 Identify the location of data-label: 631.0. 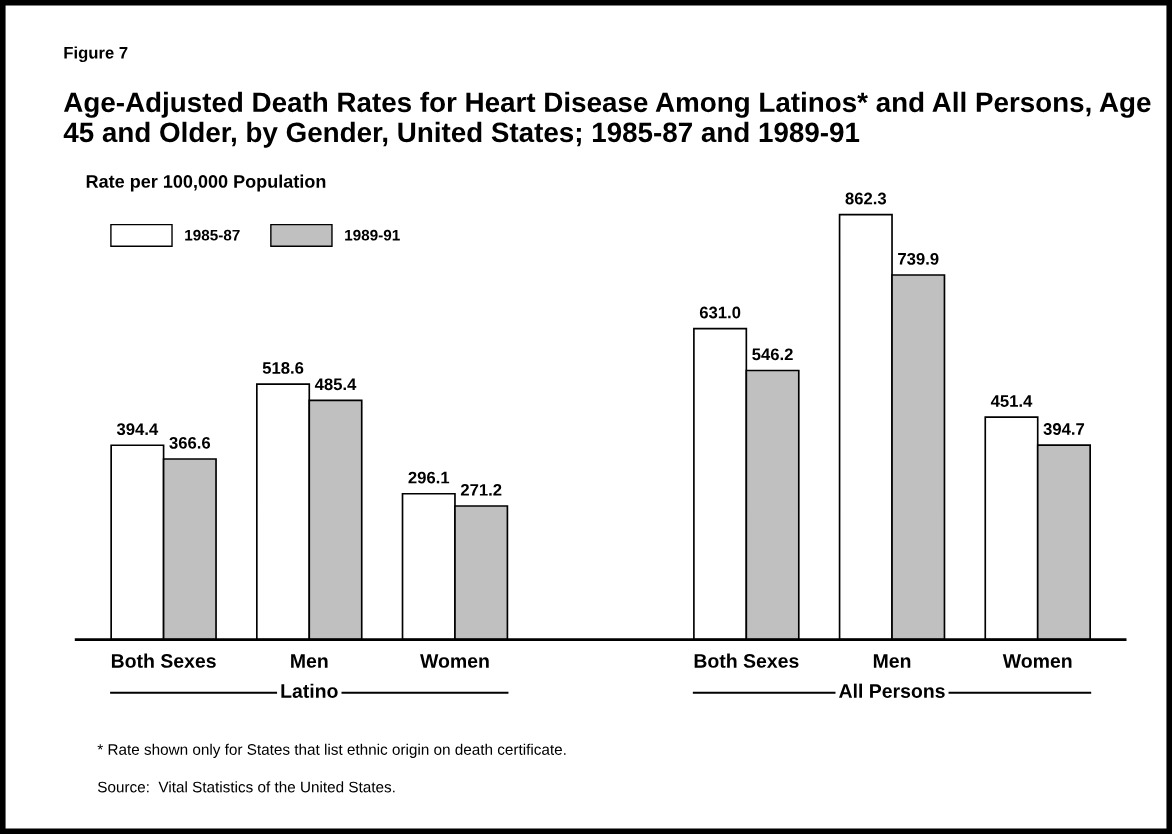
(720, 312).